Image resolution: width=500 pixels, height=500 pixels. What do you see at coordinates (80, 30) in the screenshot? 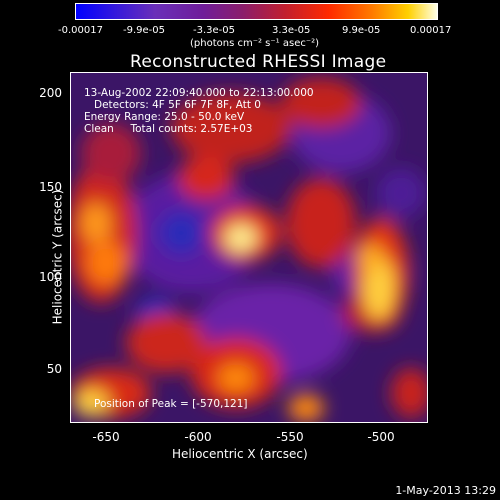
I see `colorbar-tick: -0.00017` at bounding box center [80, 30].